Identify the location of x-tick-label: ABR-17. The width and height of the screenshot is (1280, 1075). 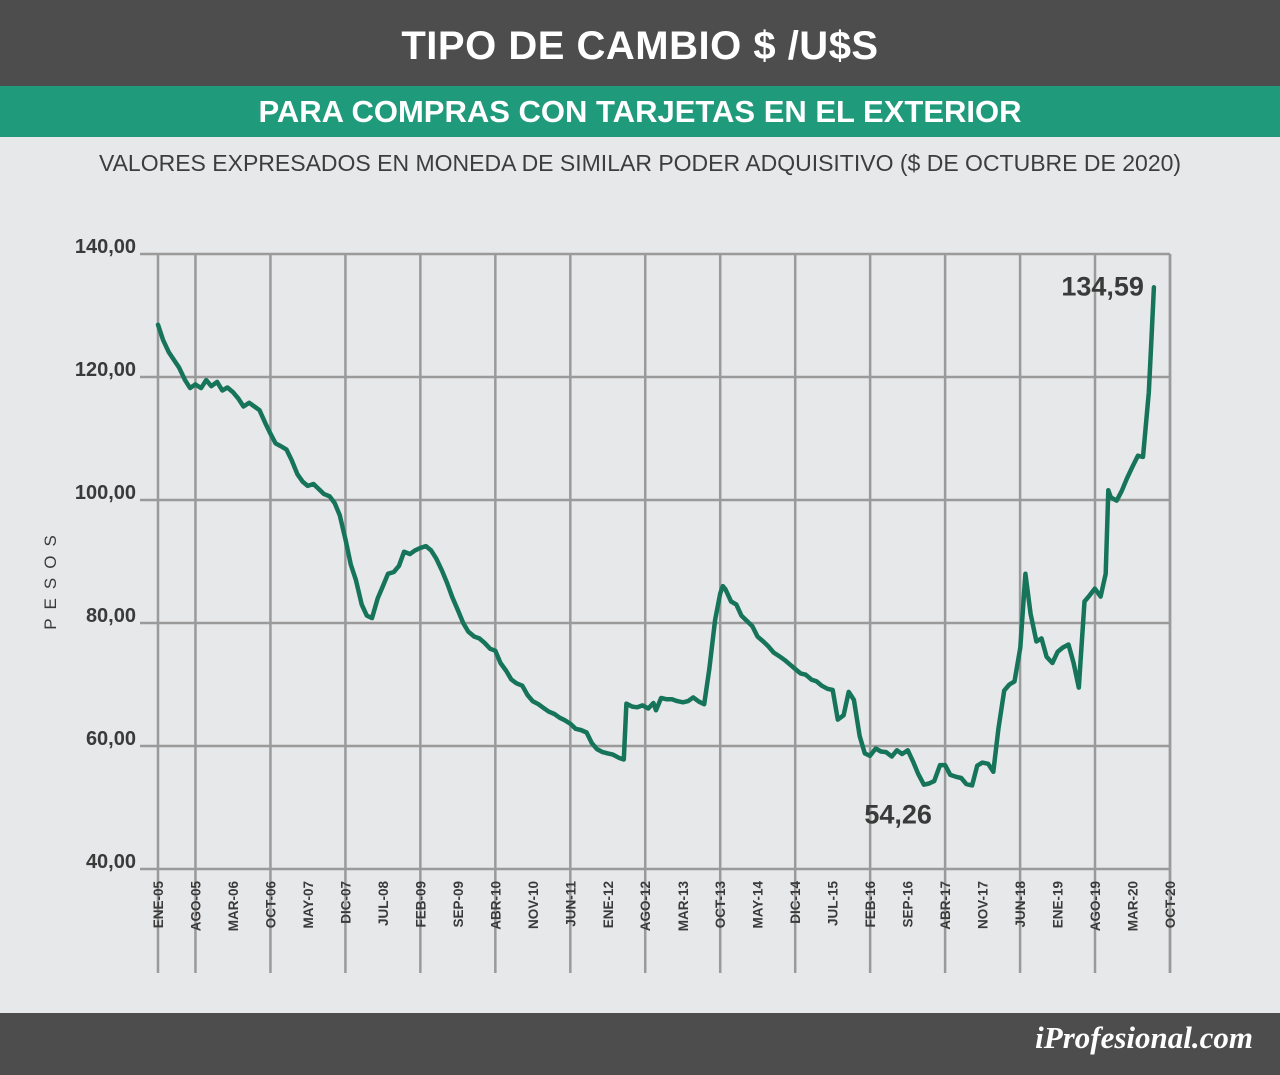
(945, 905).